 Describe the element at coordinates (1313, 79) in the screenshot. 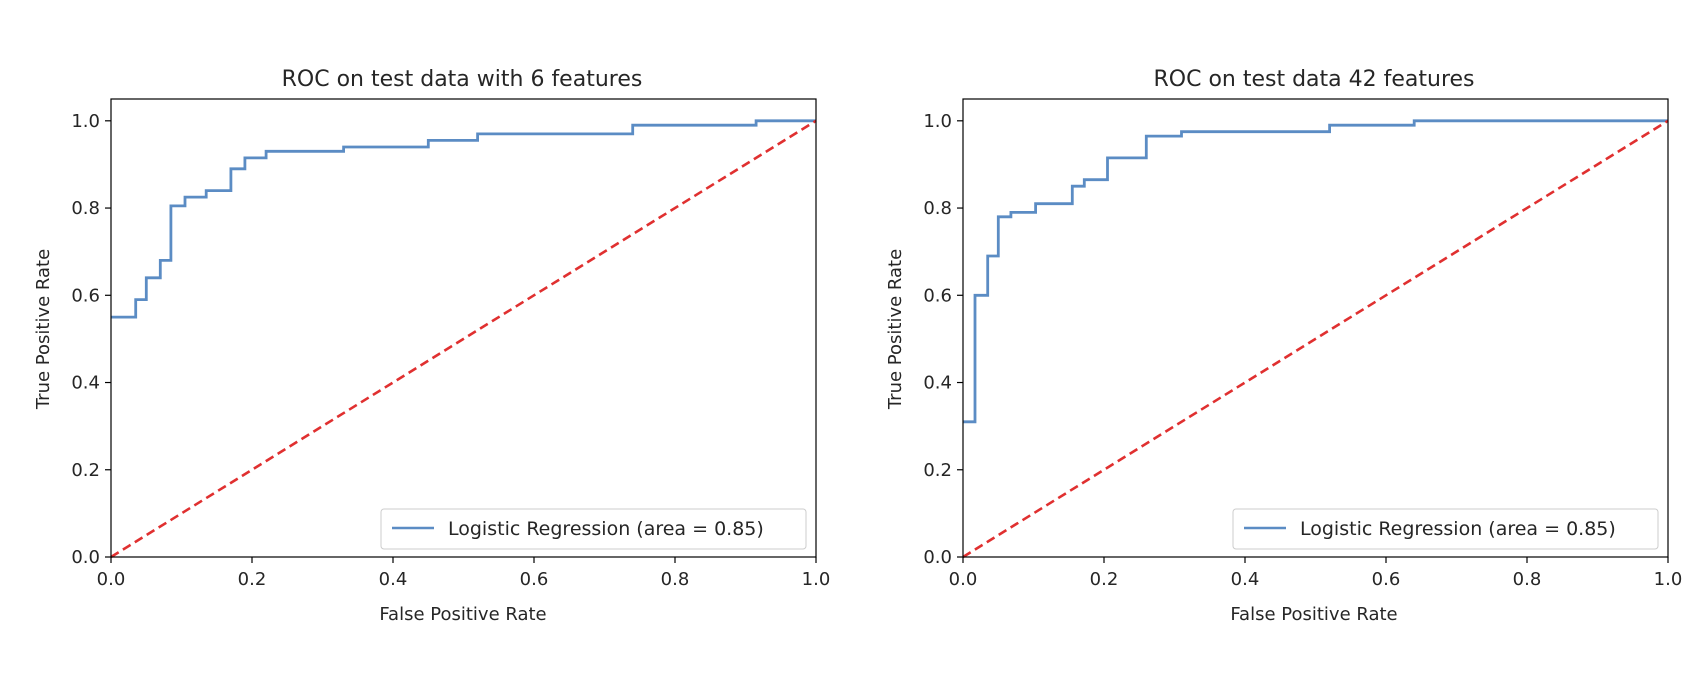

I see `chart-title: ROC on test data 42 features` at that location.